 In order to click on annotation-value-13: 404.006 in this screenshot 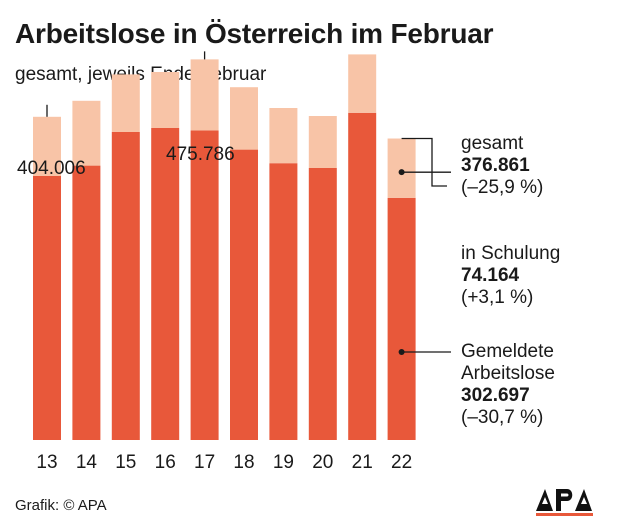, I will do `click(51, 168)`.